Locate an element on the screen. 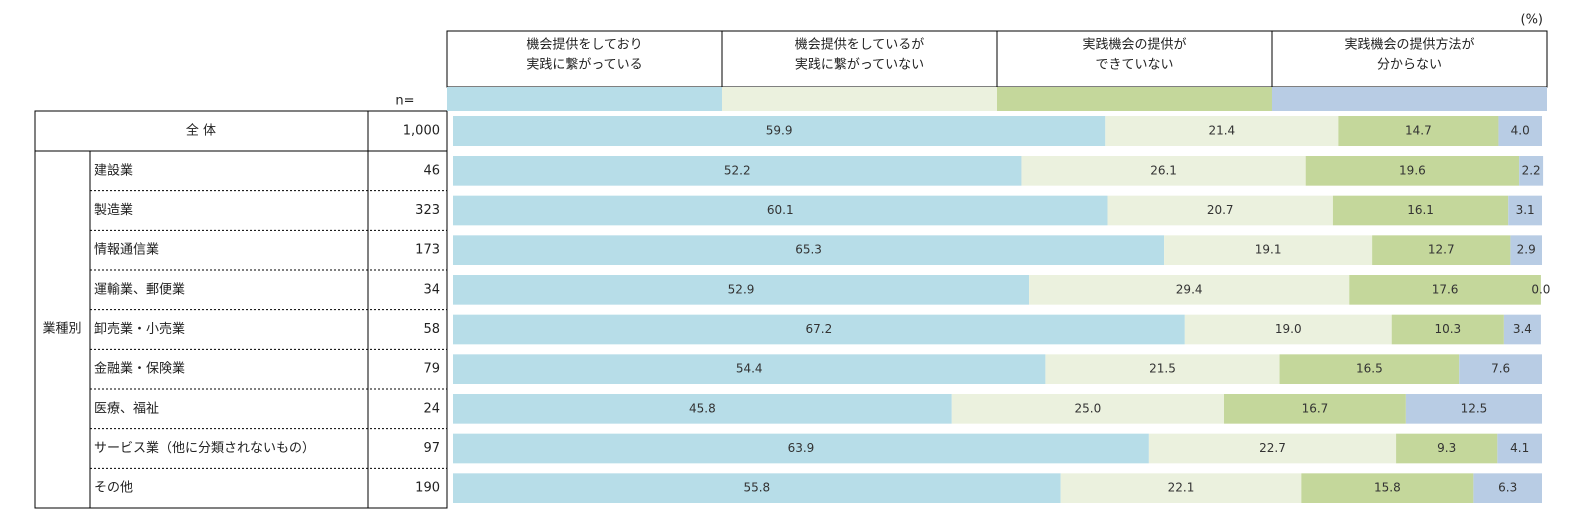 This screenshot has width=1583, height=525. value-label: 16.1 is located at coordinates (1420, 210).